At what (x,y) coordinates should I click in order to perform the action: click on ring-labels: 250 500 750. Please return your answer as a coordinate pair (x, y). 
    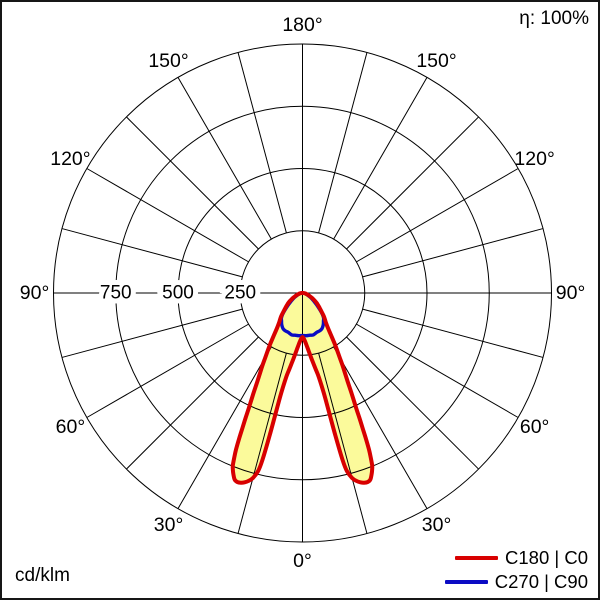
    Looking at the image, I should click on (178, 293).